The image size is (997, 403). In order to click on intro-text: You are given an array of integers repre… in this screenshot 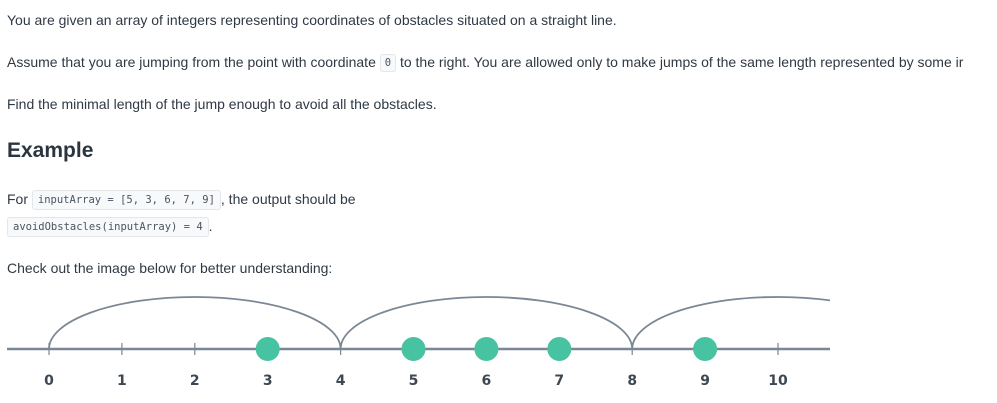, I will do `click(312, 20)`.